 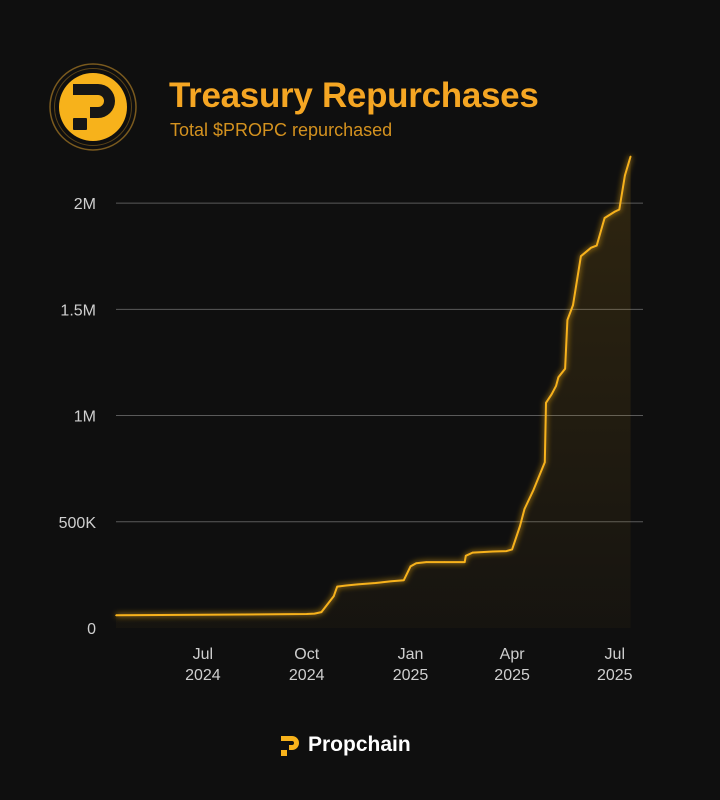 I want to click on y-tick-label: 1M, so click(x=85, y=417).